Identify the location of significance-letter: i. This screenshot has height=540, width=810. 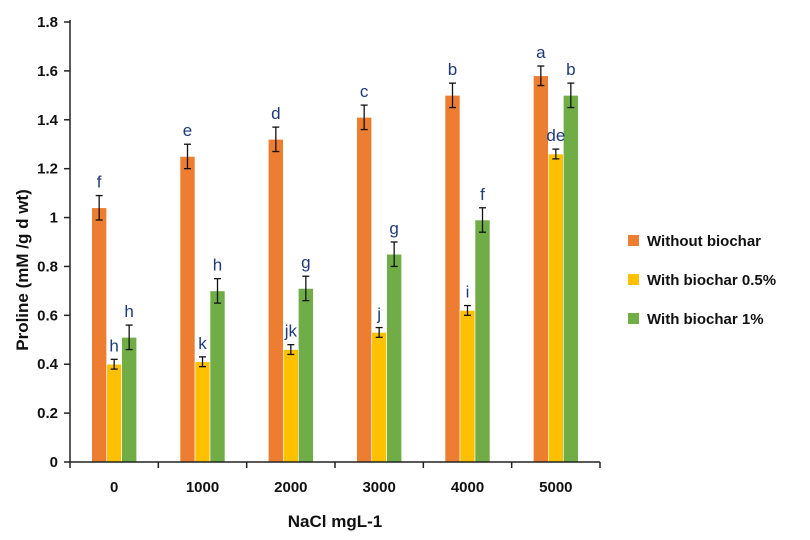
(468, 292).